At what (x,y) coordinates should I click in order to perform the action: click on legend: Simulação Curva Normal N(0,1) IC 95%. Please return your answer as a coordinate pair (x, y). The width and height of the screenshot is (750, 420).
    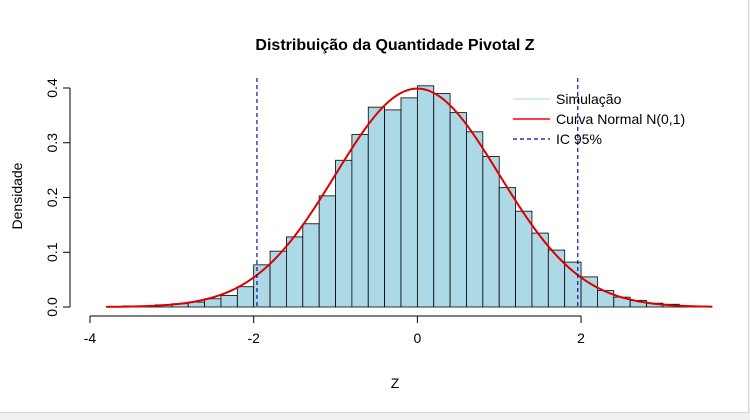
    Looking at the image, I should click on (599, 119).